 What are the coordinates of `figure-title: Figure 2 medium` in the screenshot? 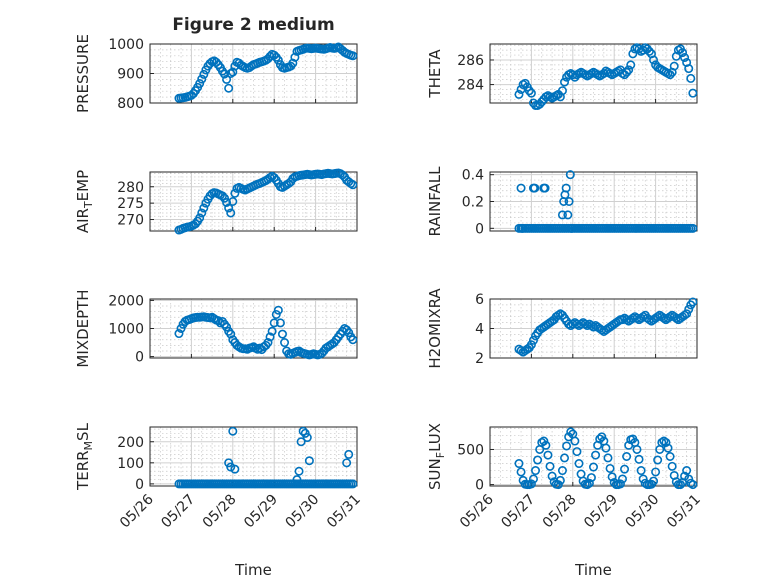 It's located at (253, 25).